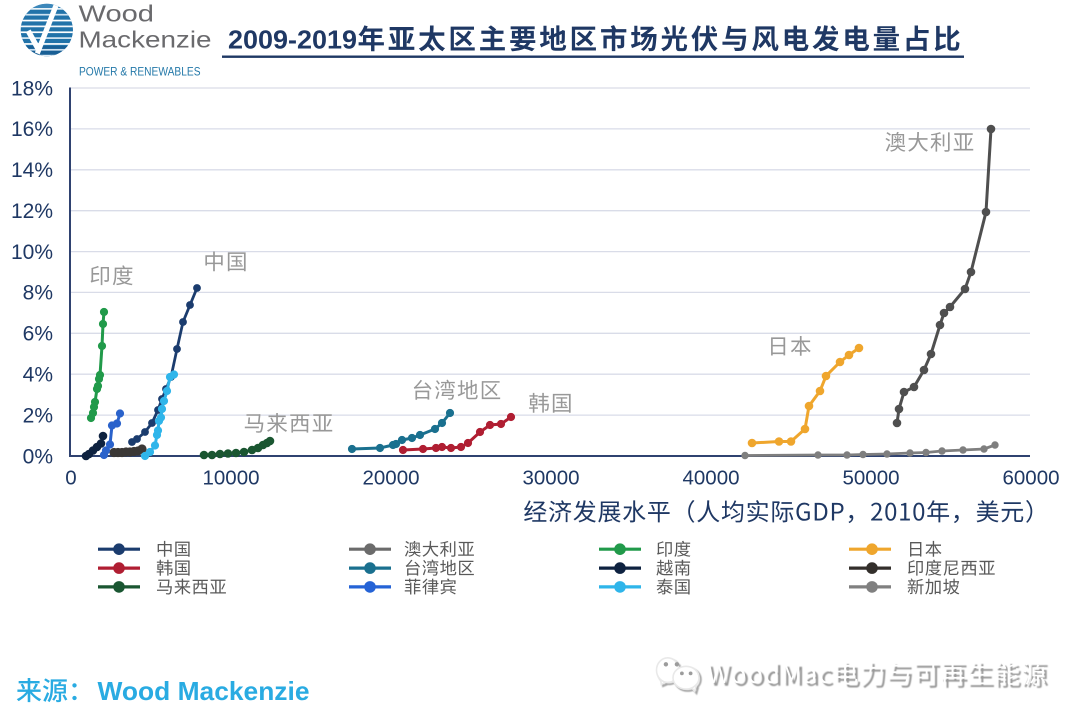  Describe the element at coordinates (140, 72) in the screenshot. I see `svg-text: POWER & RENEWABLES` at that location.